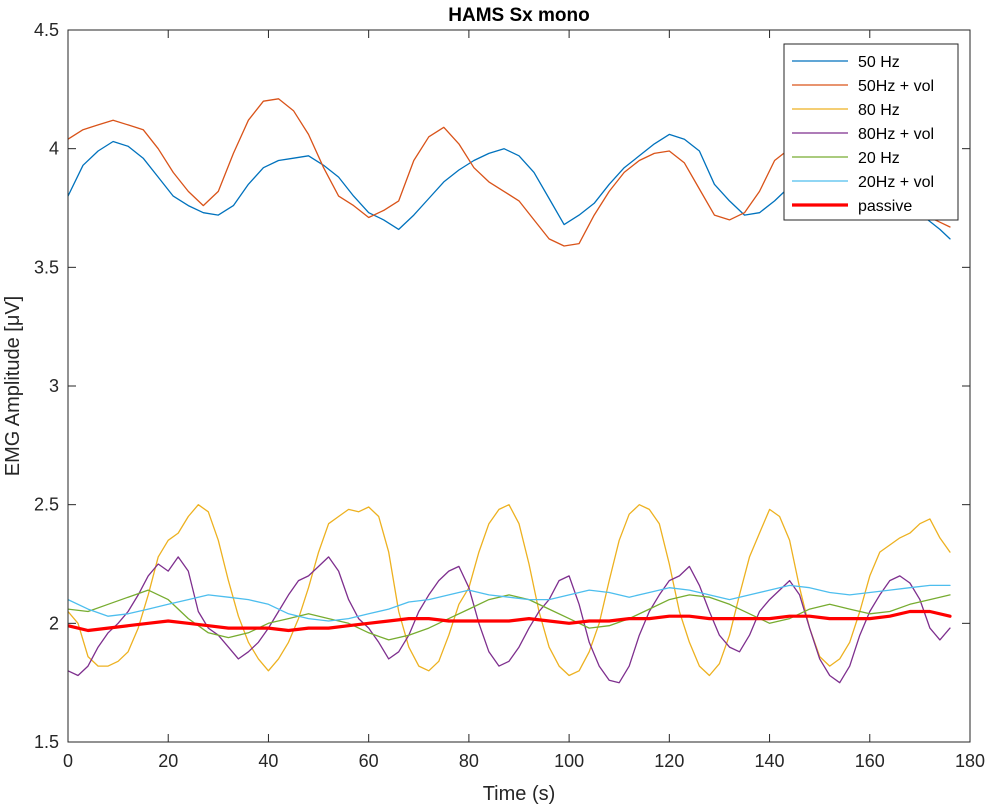  I want to click on y-tick-label: 1.5, so click(46, 742).